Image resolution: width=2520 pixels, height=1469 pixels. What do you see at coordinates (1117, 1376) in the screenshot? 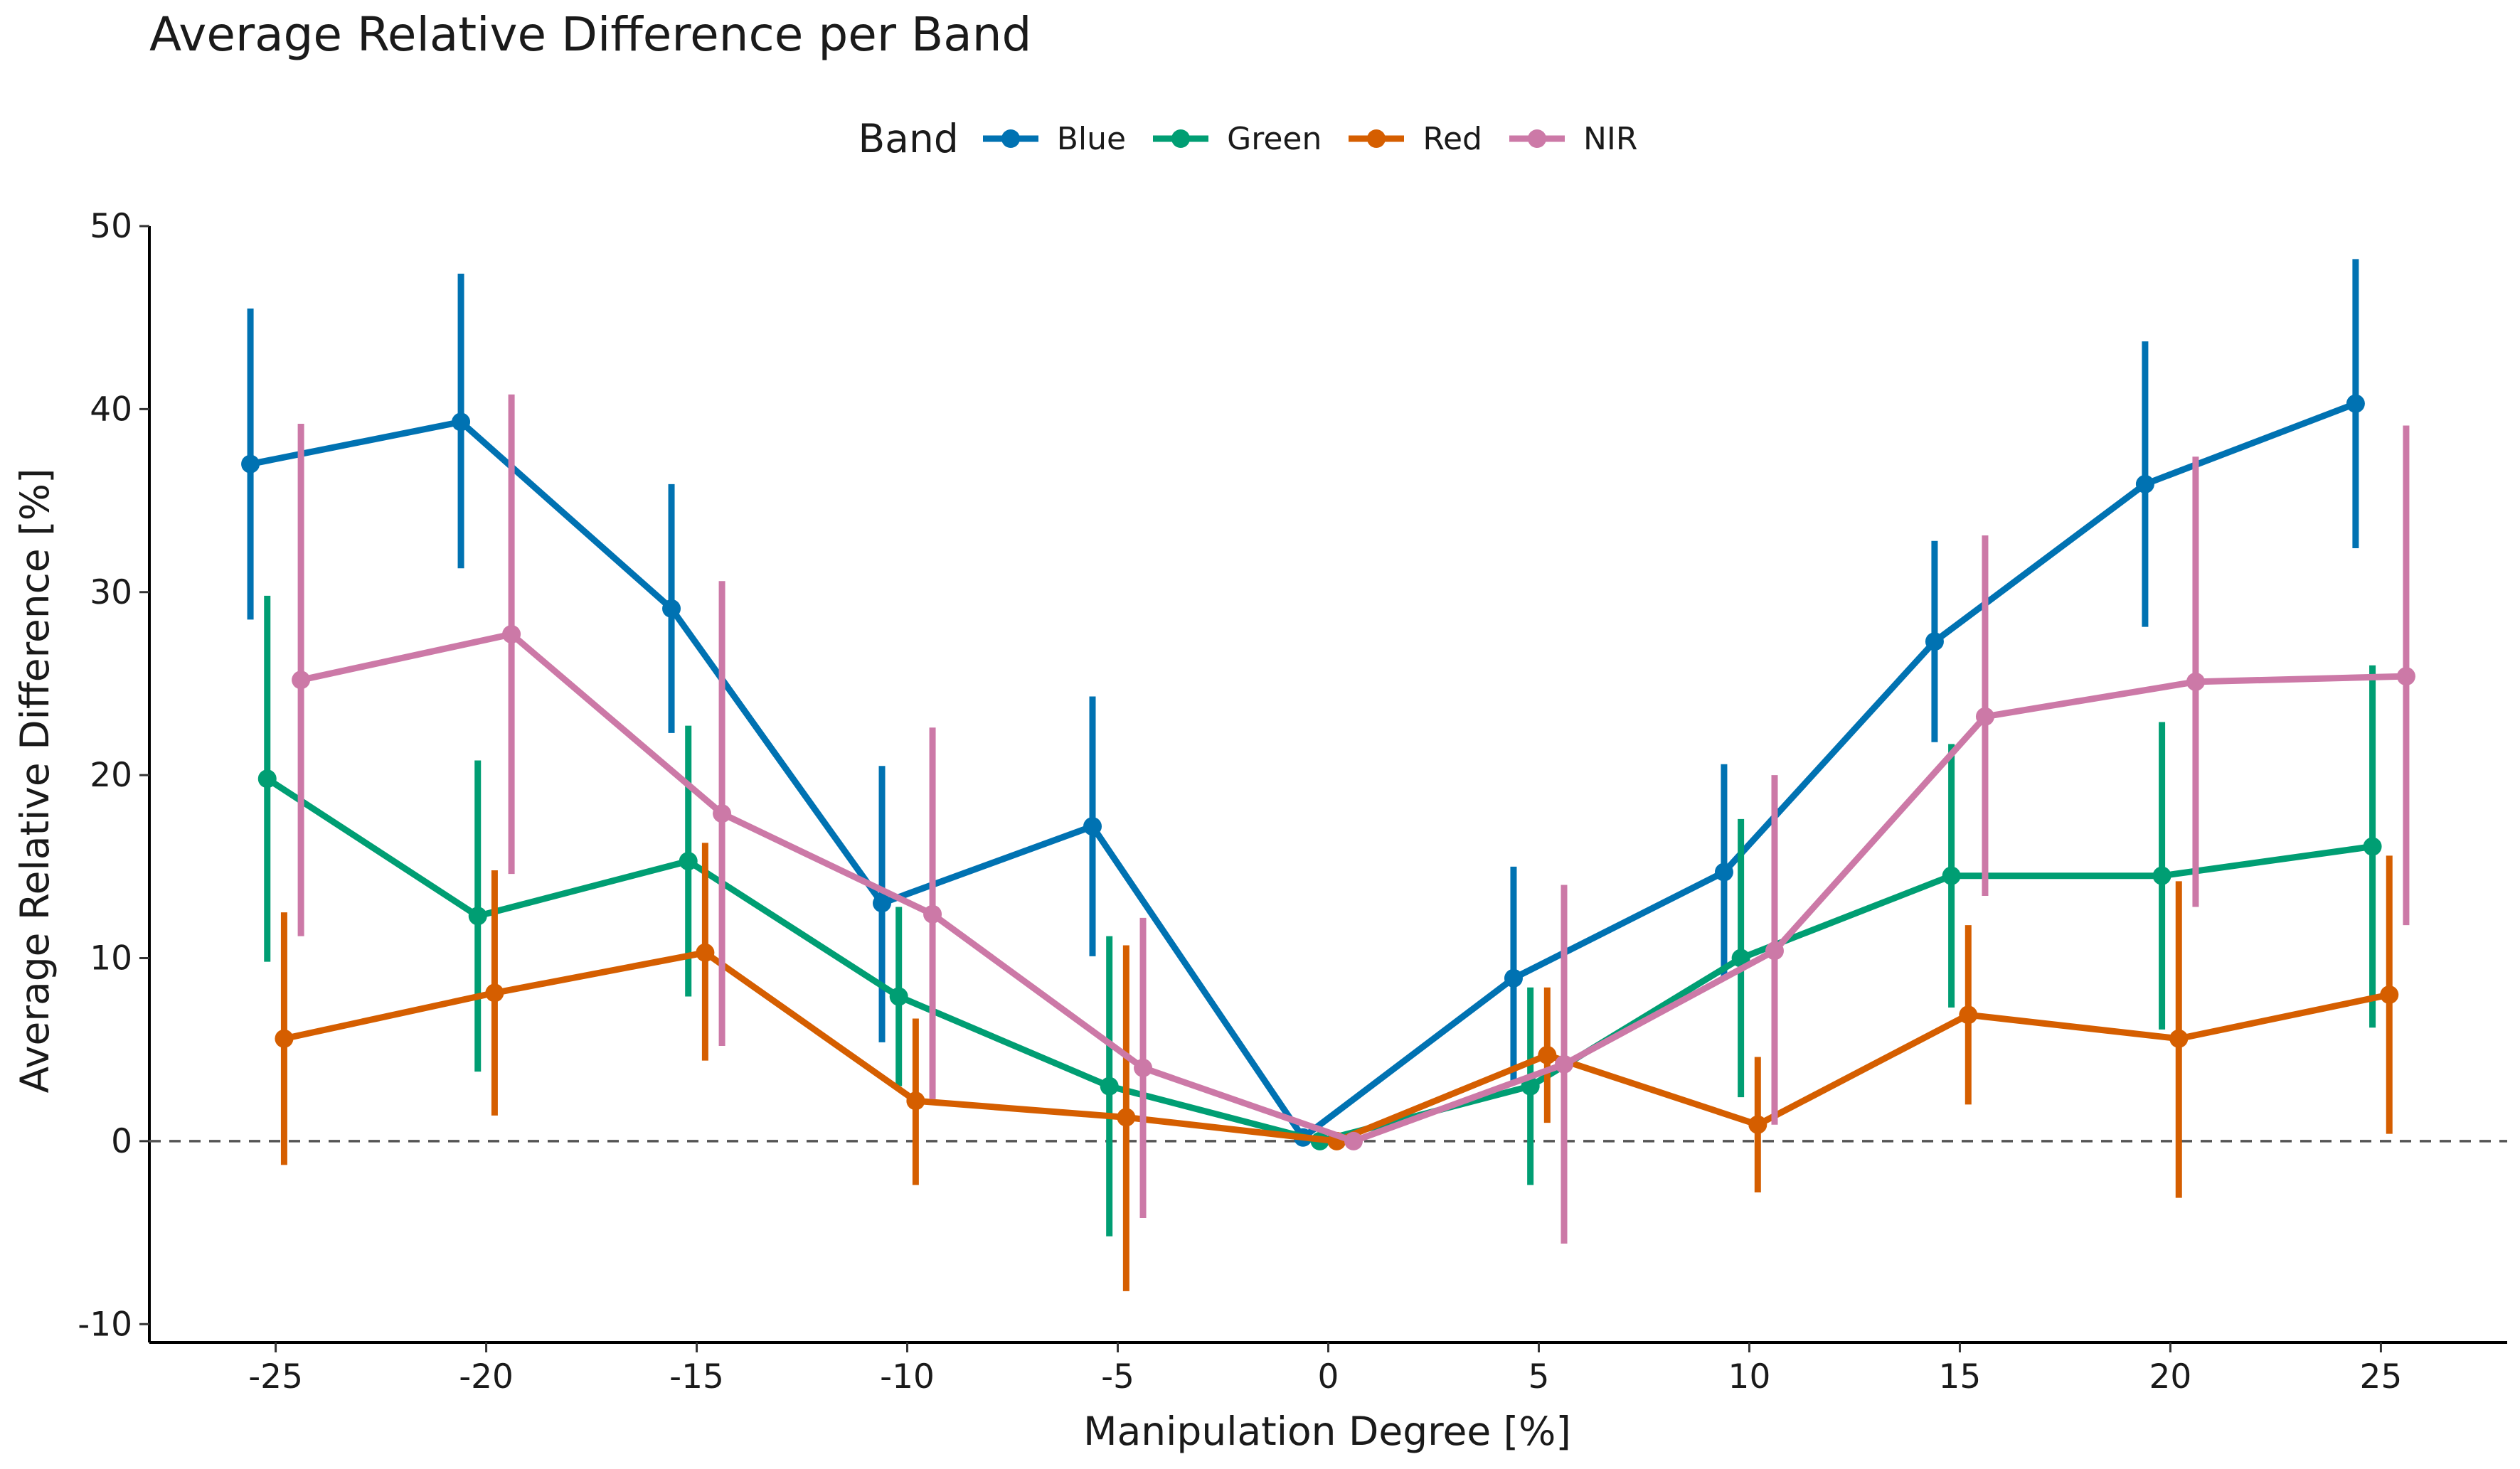
I see `x-tick-label-4: -5` at bounding box center [1117, 1376].